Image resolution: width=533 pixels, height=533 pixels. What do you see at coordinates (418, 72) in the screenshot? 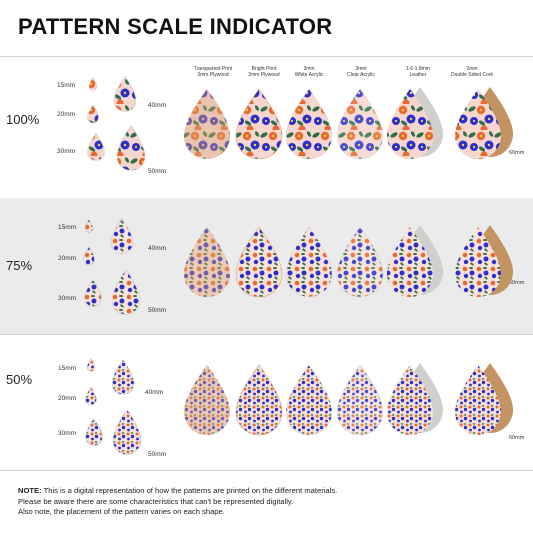
I see `material-header-leather: 1.6-1.8mm Leather` at bounding box center [418, 72].